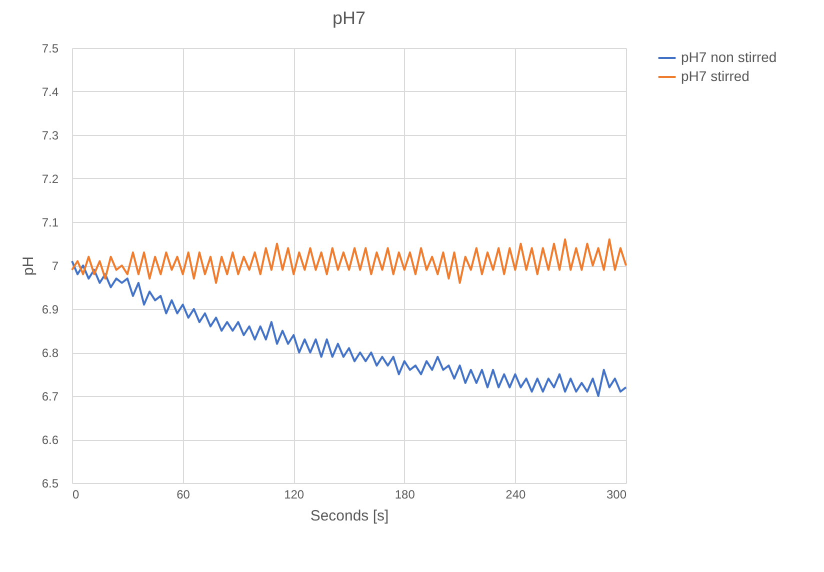 The width and height of the screenshot is (824, 572). Describe the element at coordinates (50, 309) in the screenshot. I see `y-tick-label: 6.9` at that location.